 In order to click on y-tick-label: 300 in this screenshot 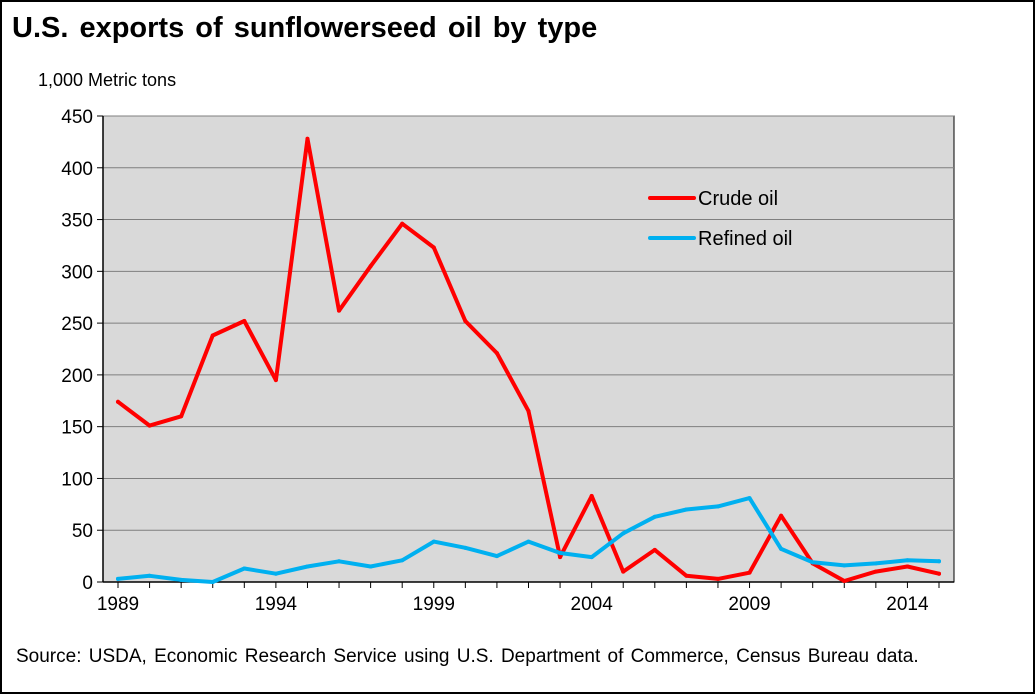, I will do `click(77, 272)`.